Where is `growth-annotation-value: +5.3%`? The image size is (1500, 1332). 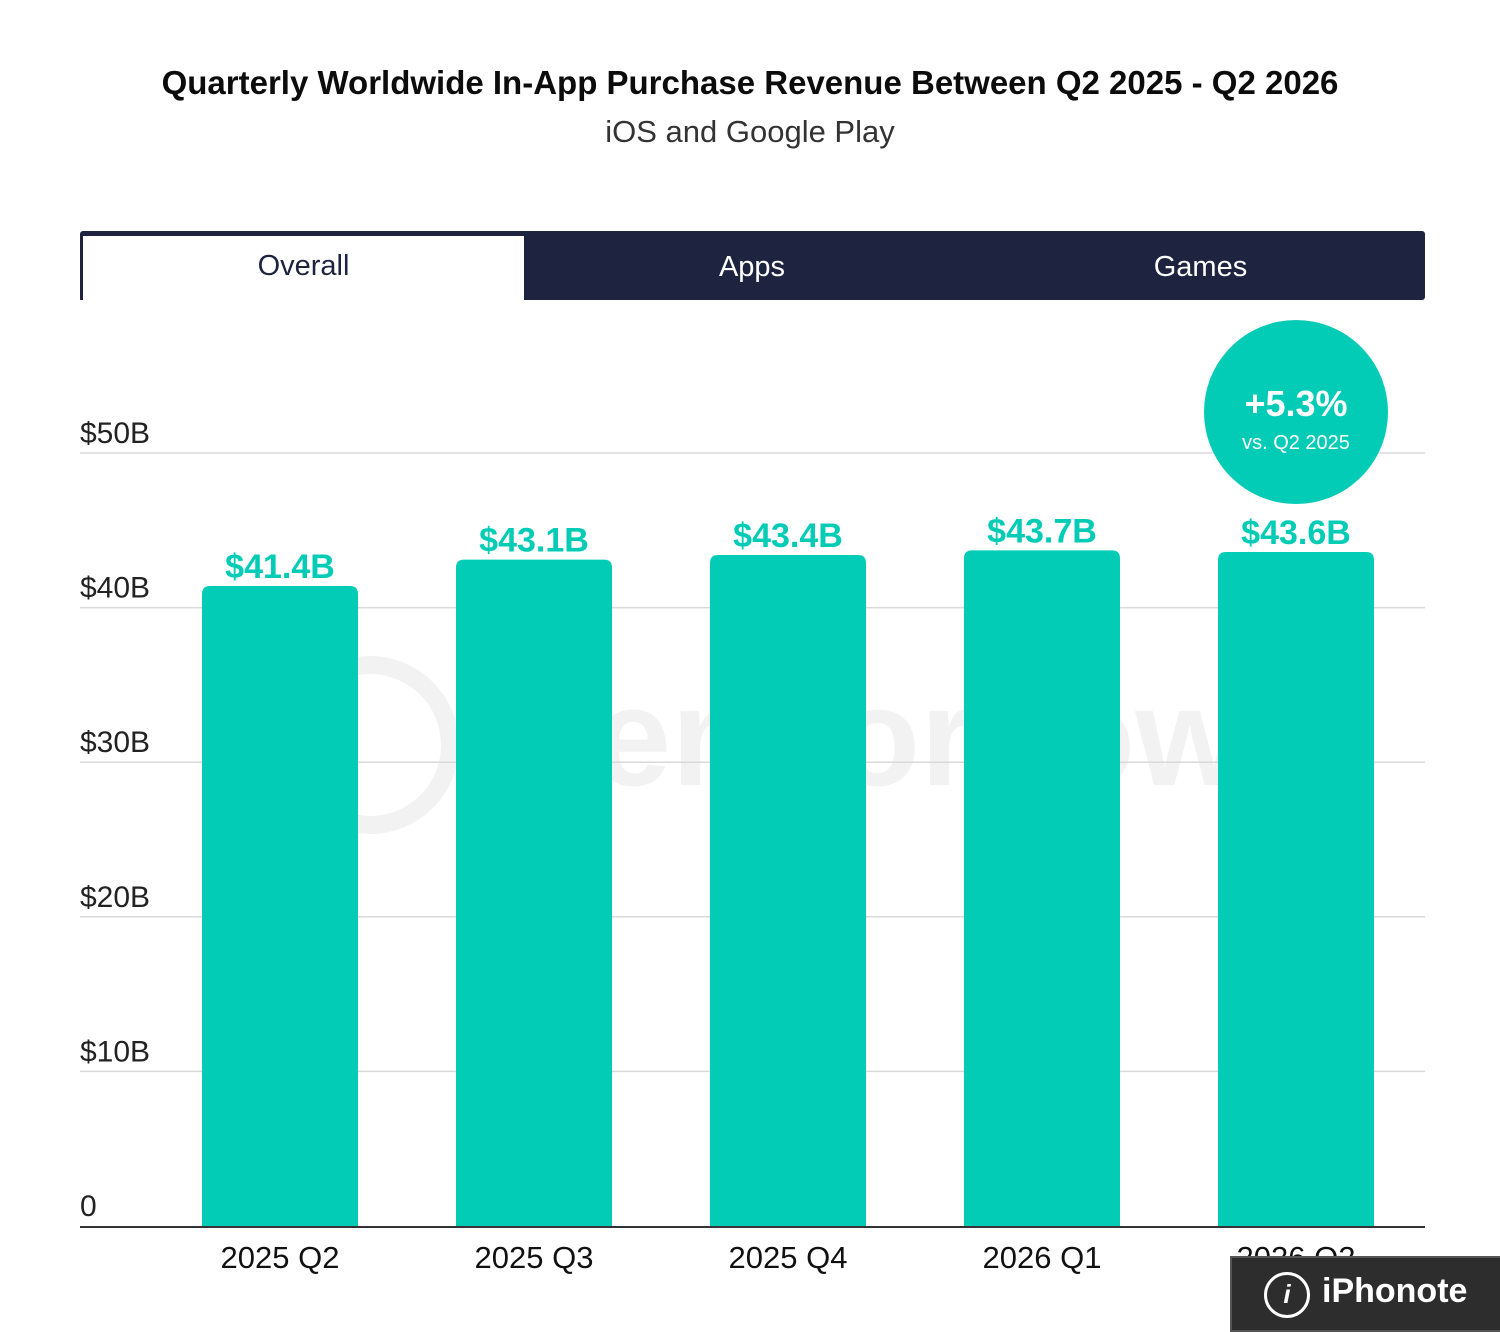
growth-annotation-value: +5.3% is located at coordinates (1295, 403).